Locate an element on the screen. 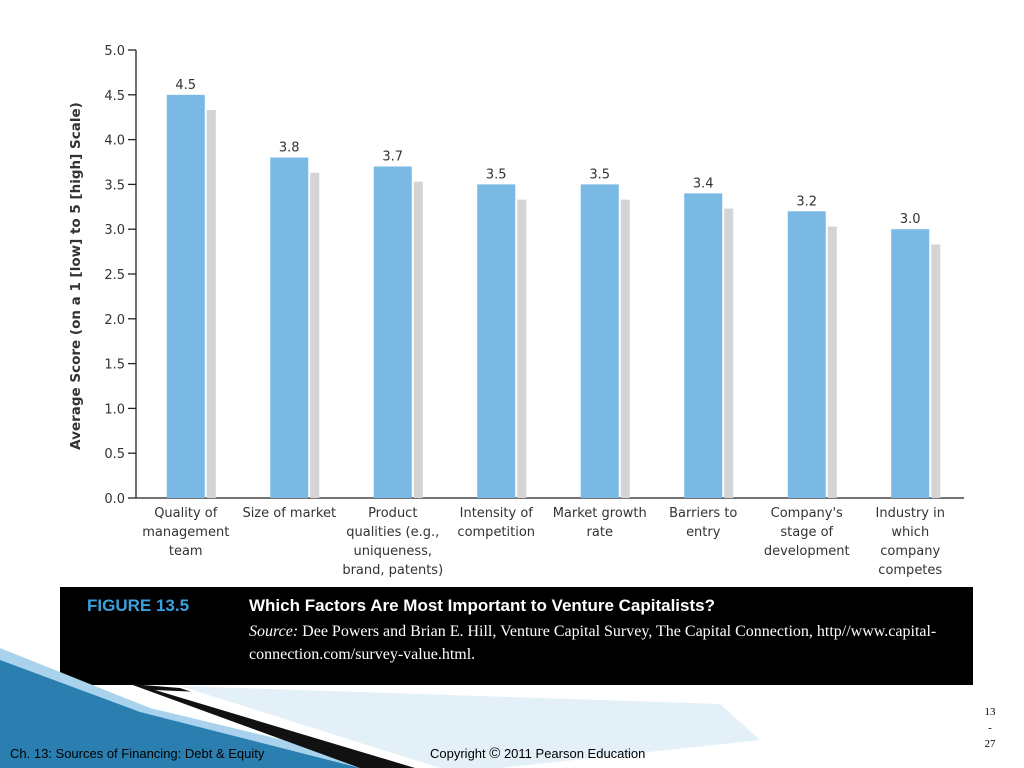 This screenshot has height=768, width=1024. y-tick-label: 4.0 is located at coordinates (114, 141).